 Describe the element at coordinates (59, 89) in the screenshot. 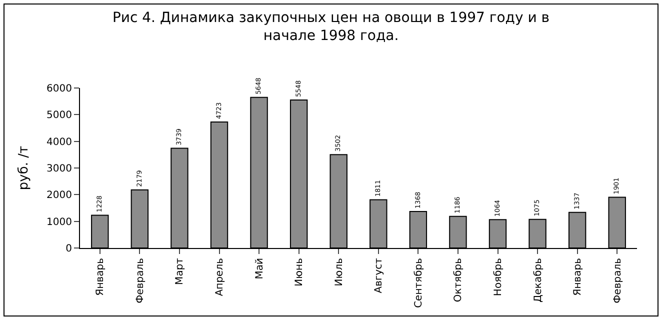

I see `y-tick-label: 6000` at that location.